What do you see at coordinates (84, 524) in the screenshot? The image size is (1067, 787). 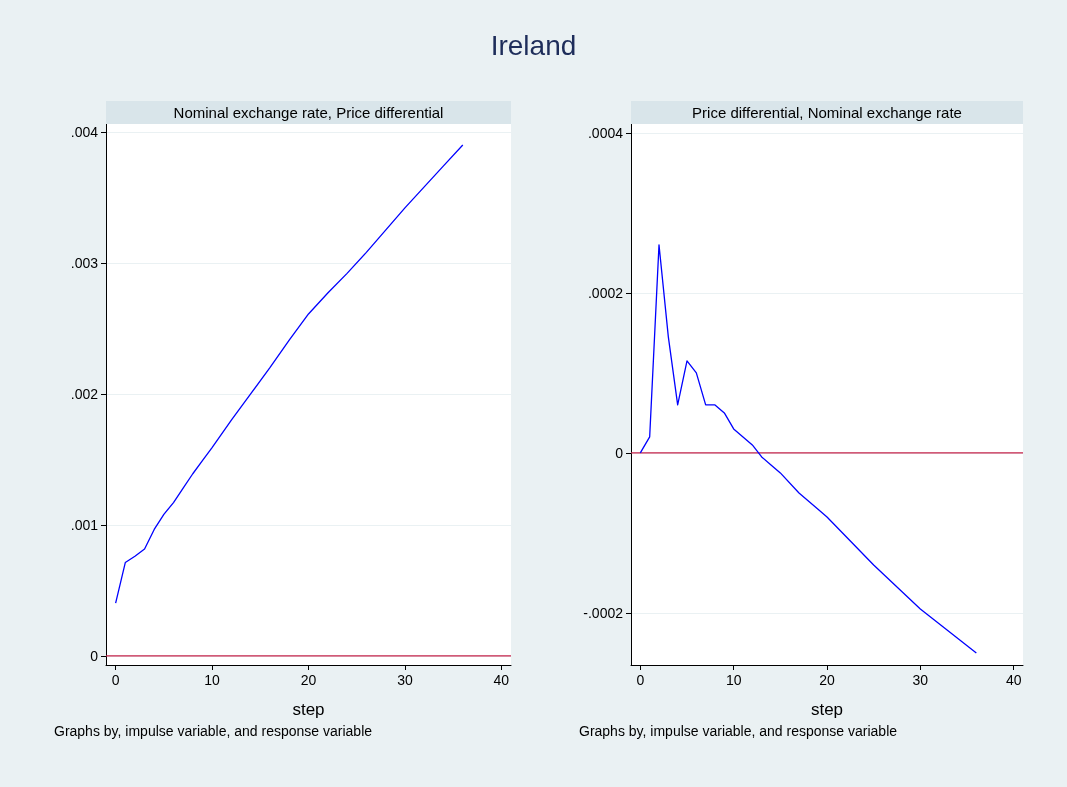 I see `y-tick-label: .001` at bounding box center [84, 524].